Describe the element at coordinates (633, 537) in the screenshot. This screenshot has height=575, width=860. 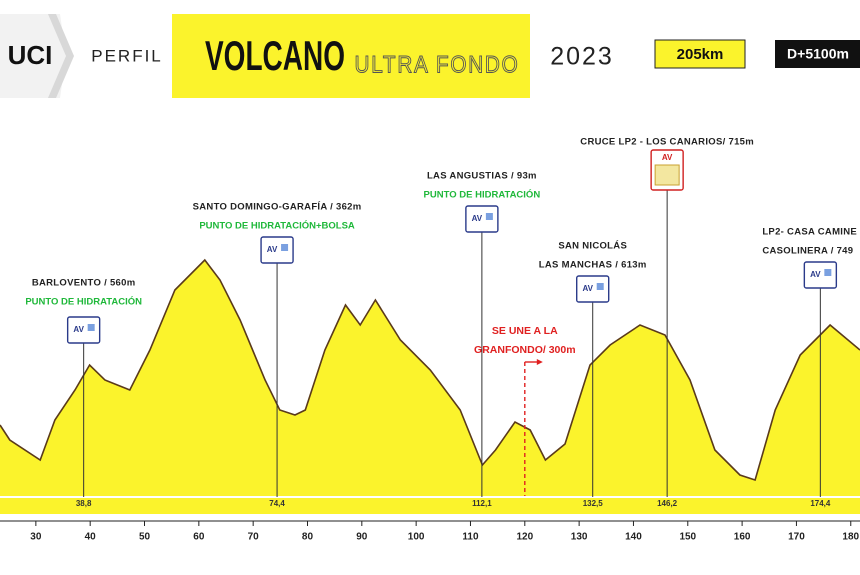
I see `x-tick-label: 140` at that location.